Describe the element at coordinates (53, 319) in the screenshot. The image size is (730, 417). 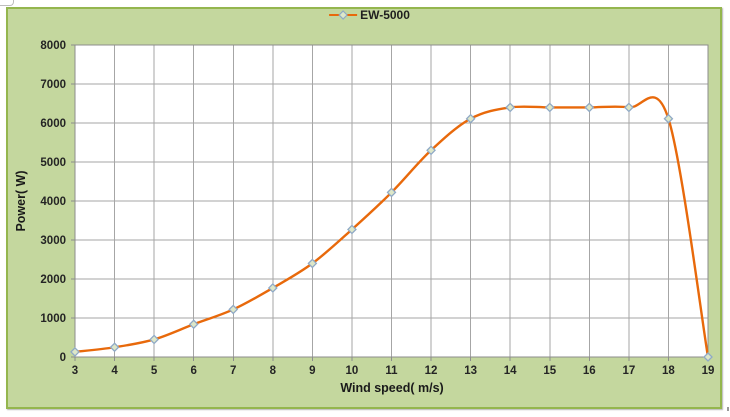
I see `svg-text: 1000` at that location.